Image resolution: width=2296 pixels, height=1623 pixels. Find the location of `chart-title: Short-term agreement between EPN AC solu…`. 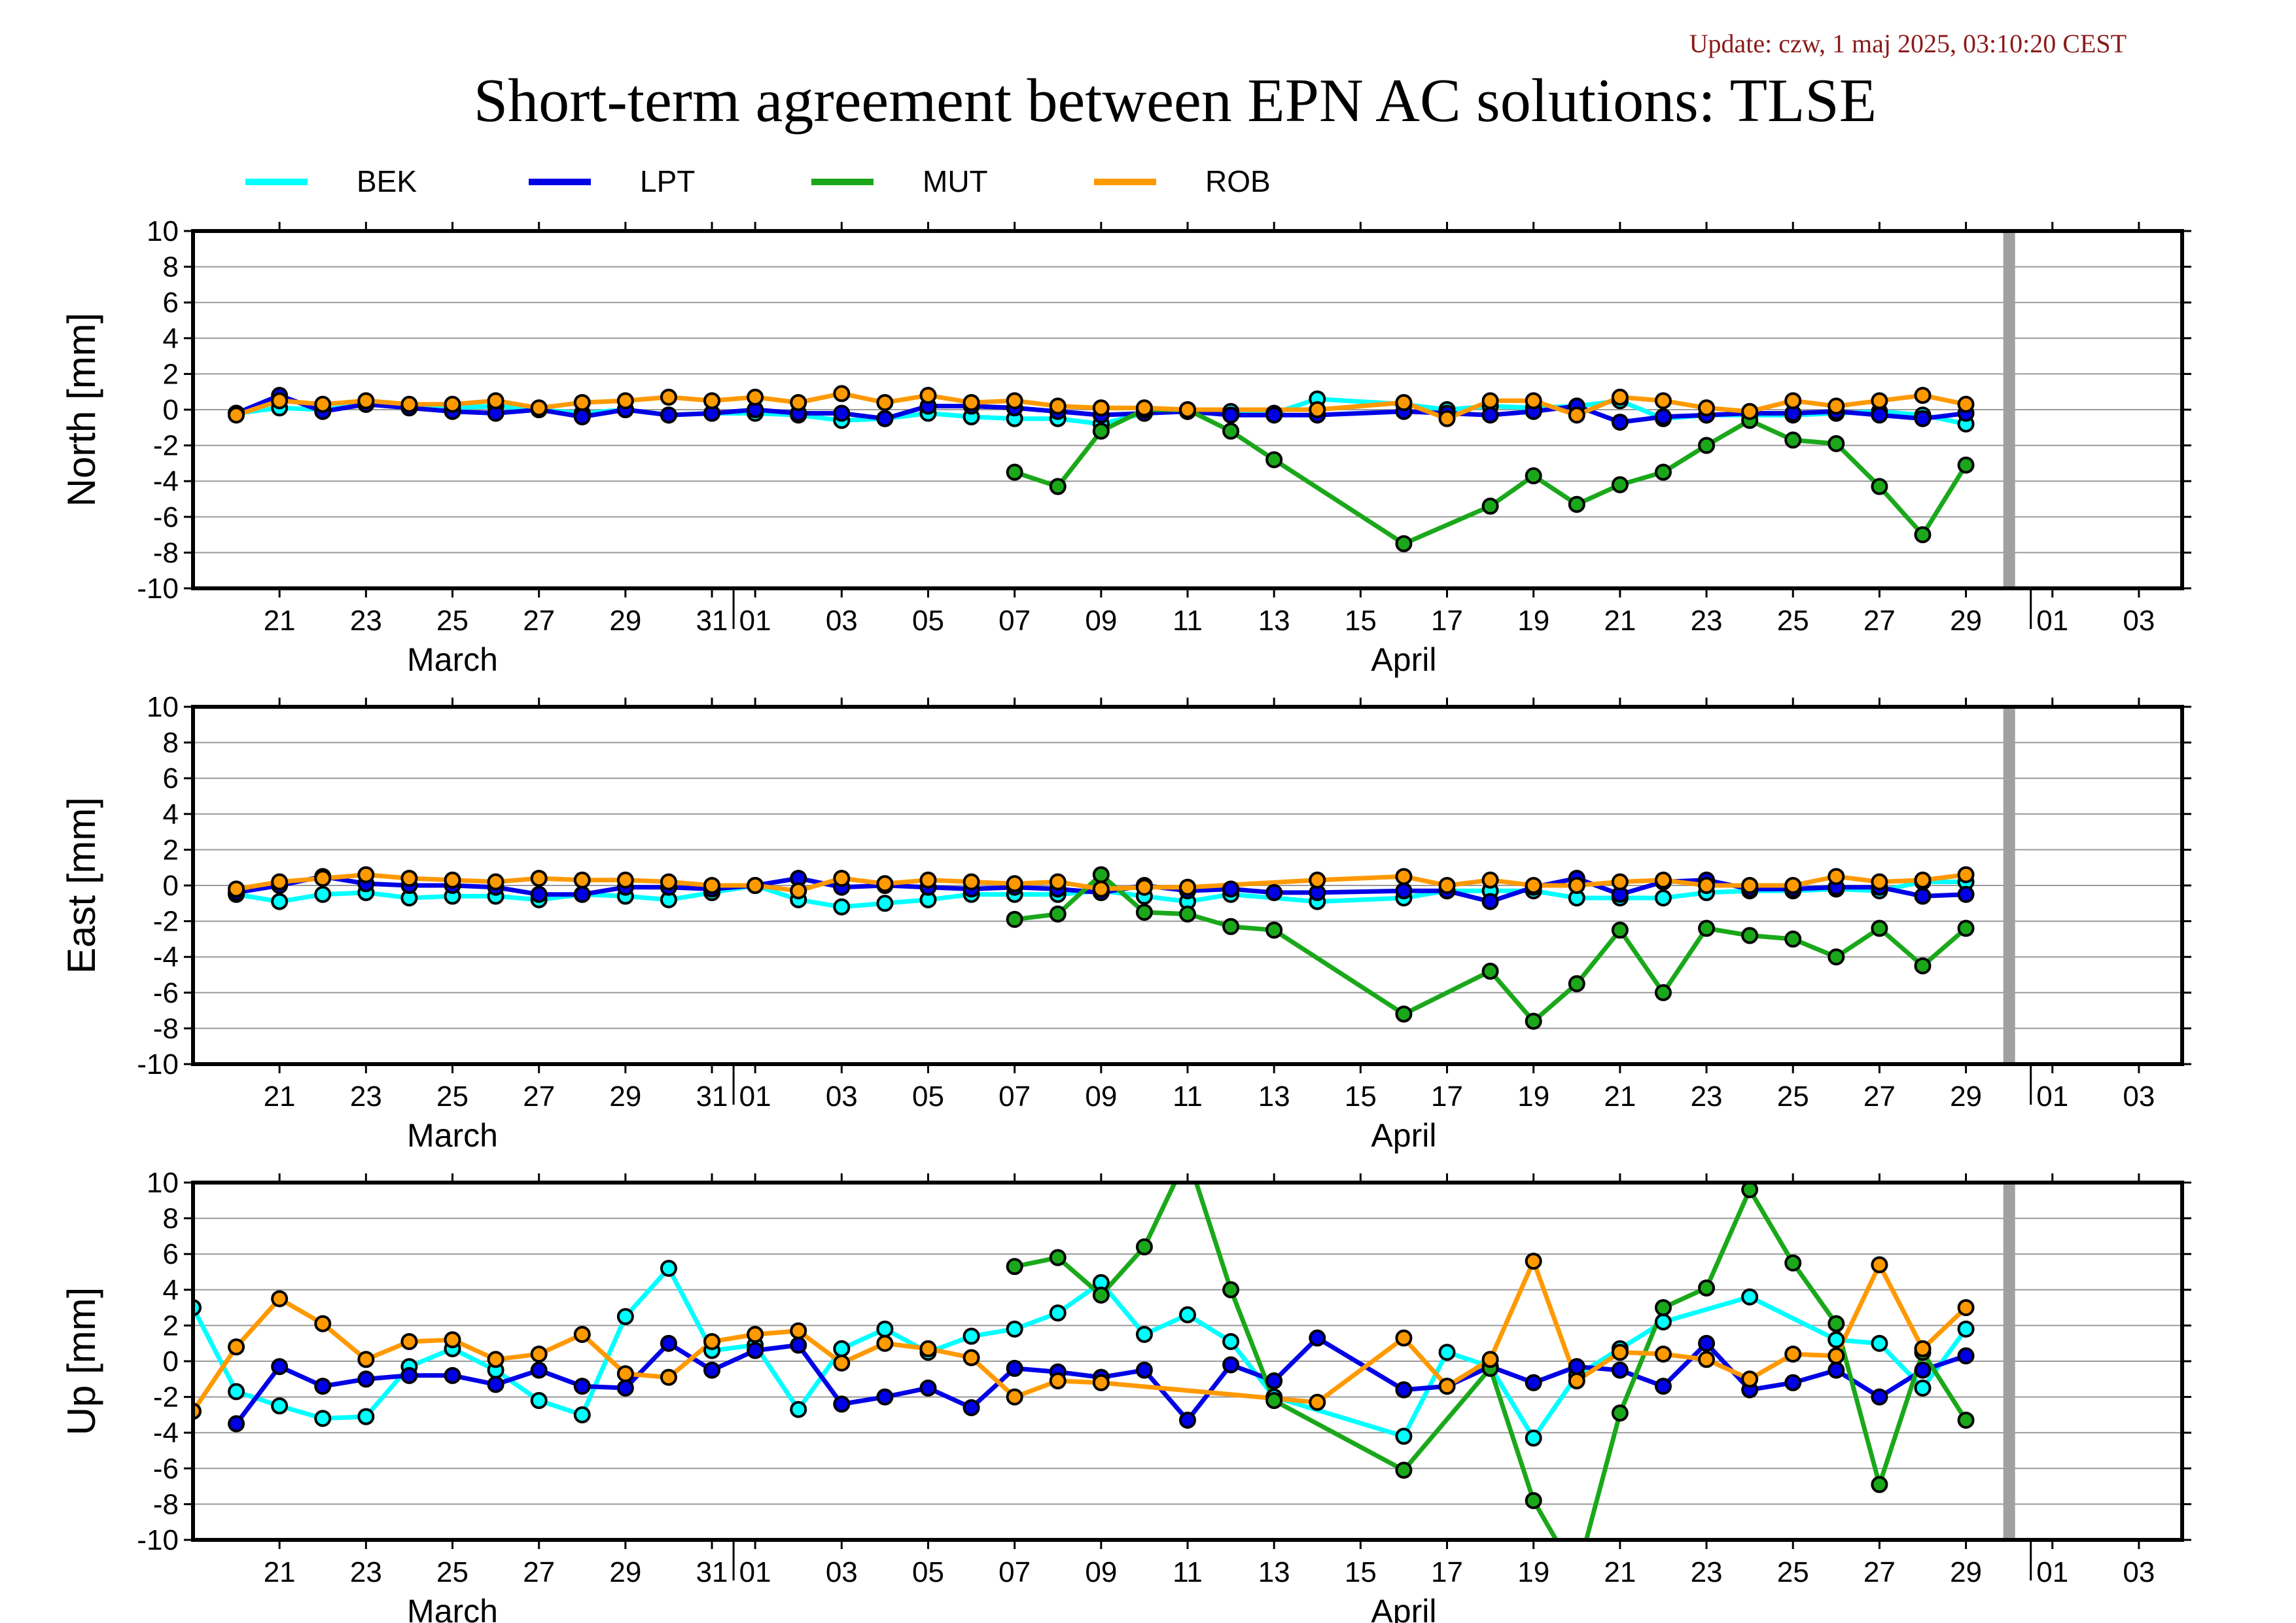

chart-title: Short-term agreement between EPN AC solu… is located at coordinates (1175, 101).